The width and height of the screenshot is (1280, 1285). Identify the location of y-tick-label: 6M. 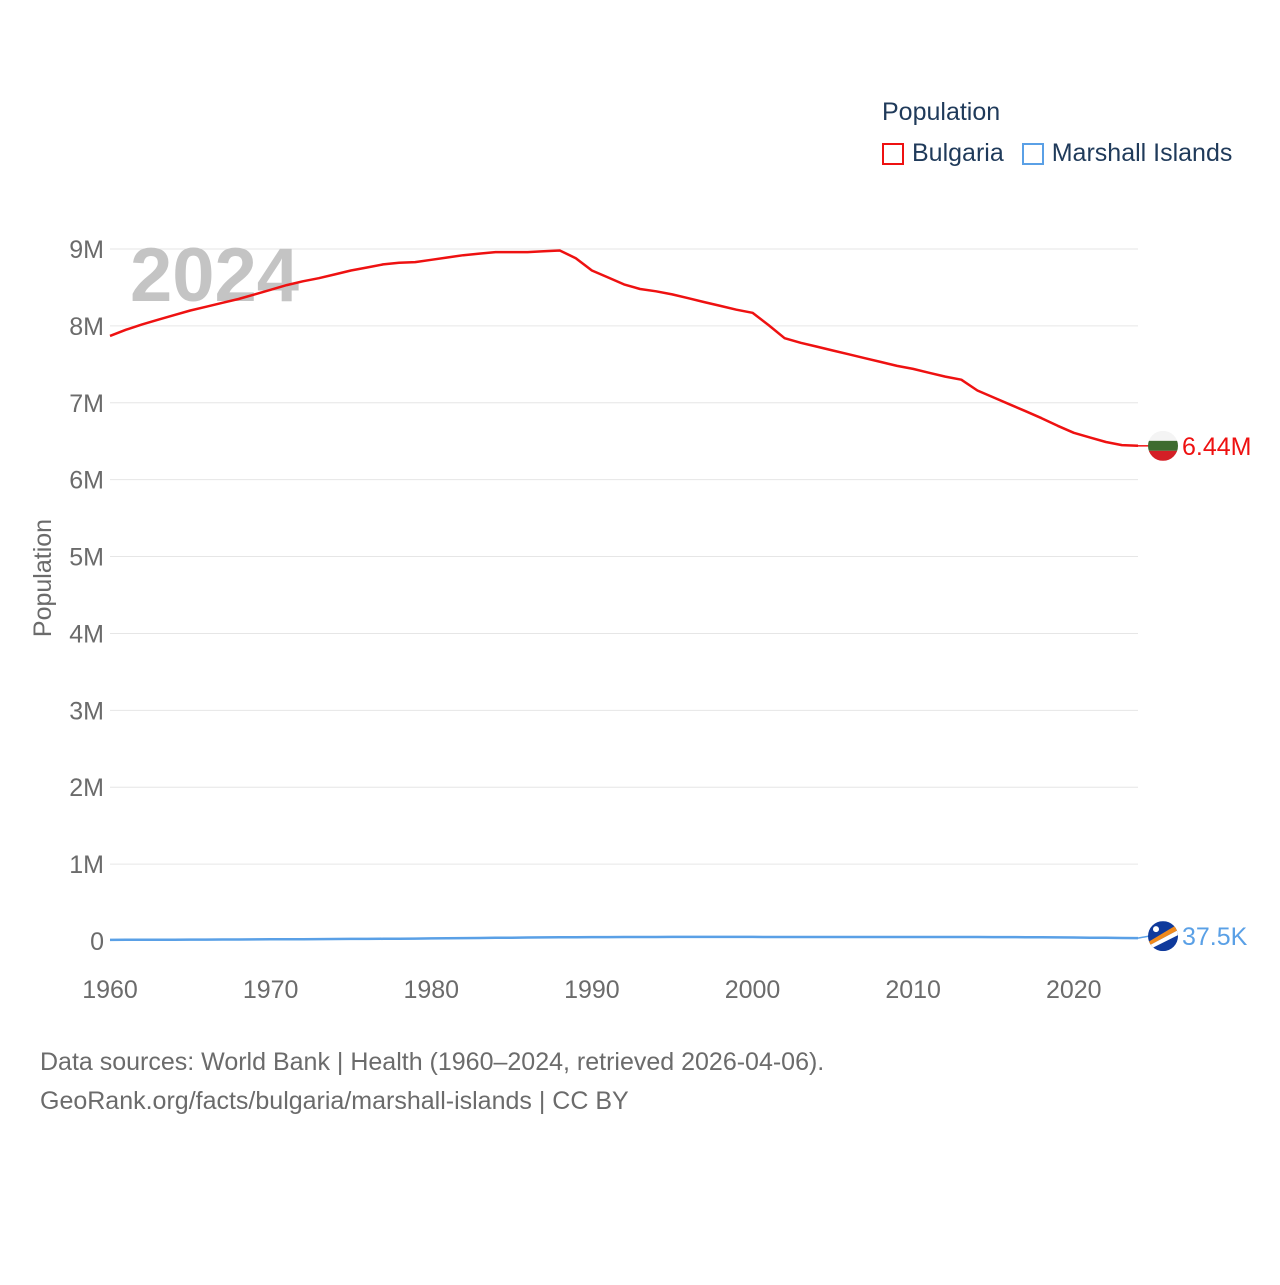
(86, 481).